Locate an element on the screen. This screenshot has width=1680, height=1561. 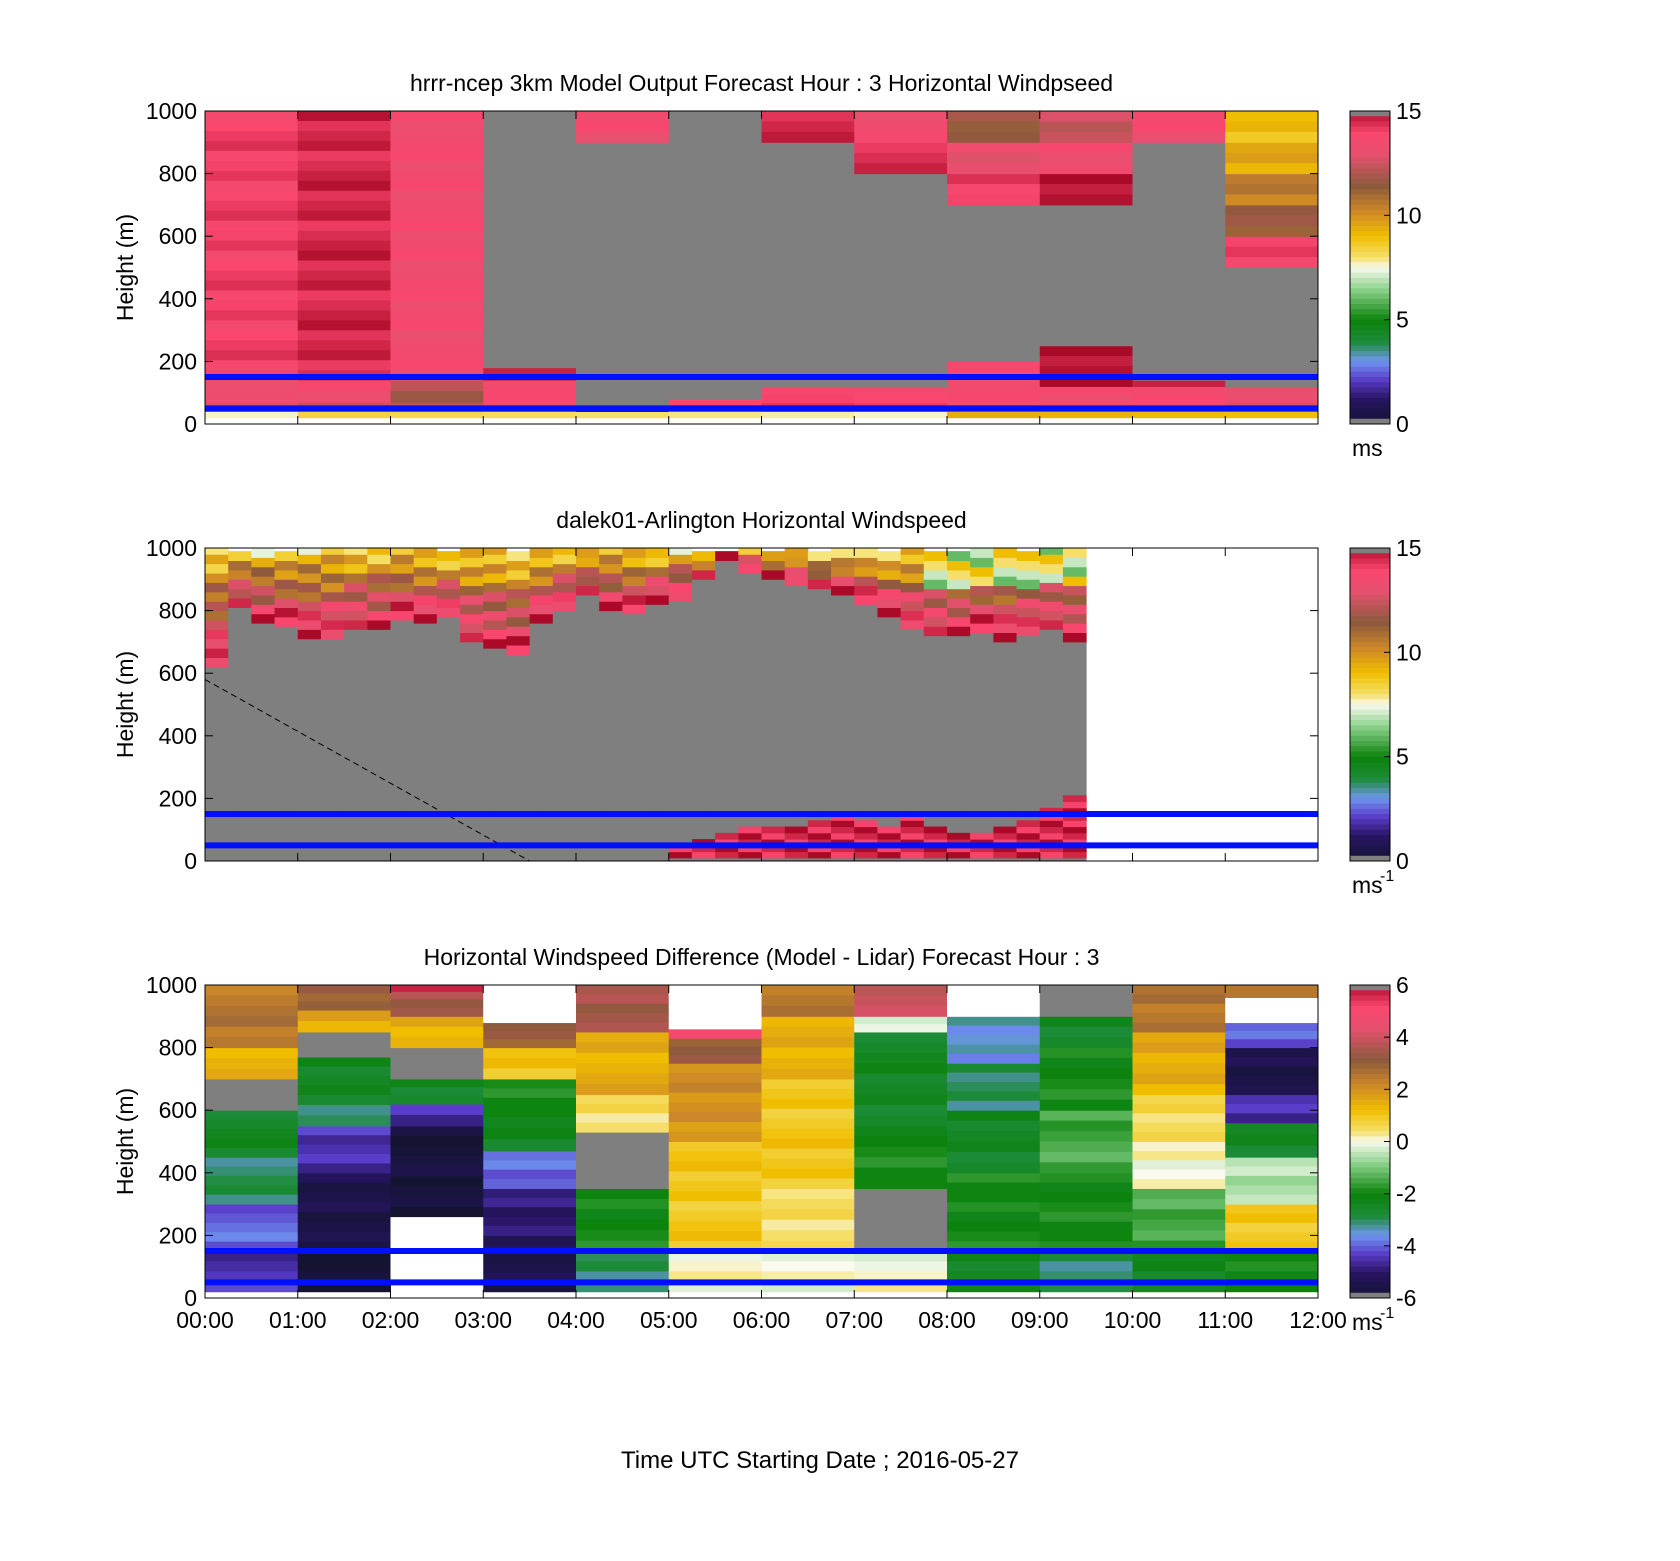
colorbar-tick-label: 6 is located at coordinates (1402, 985).